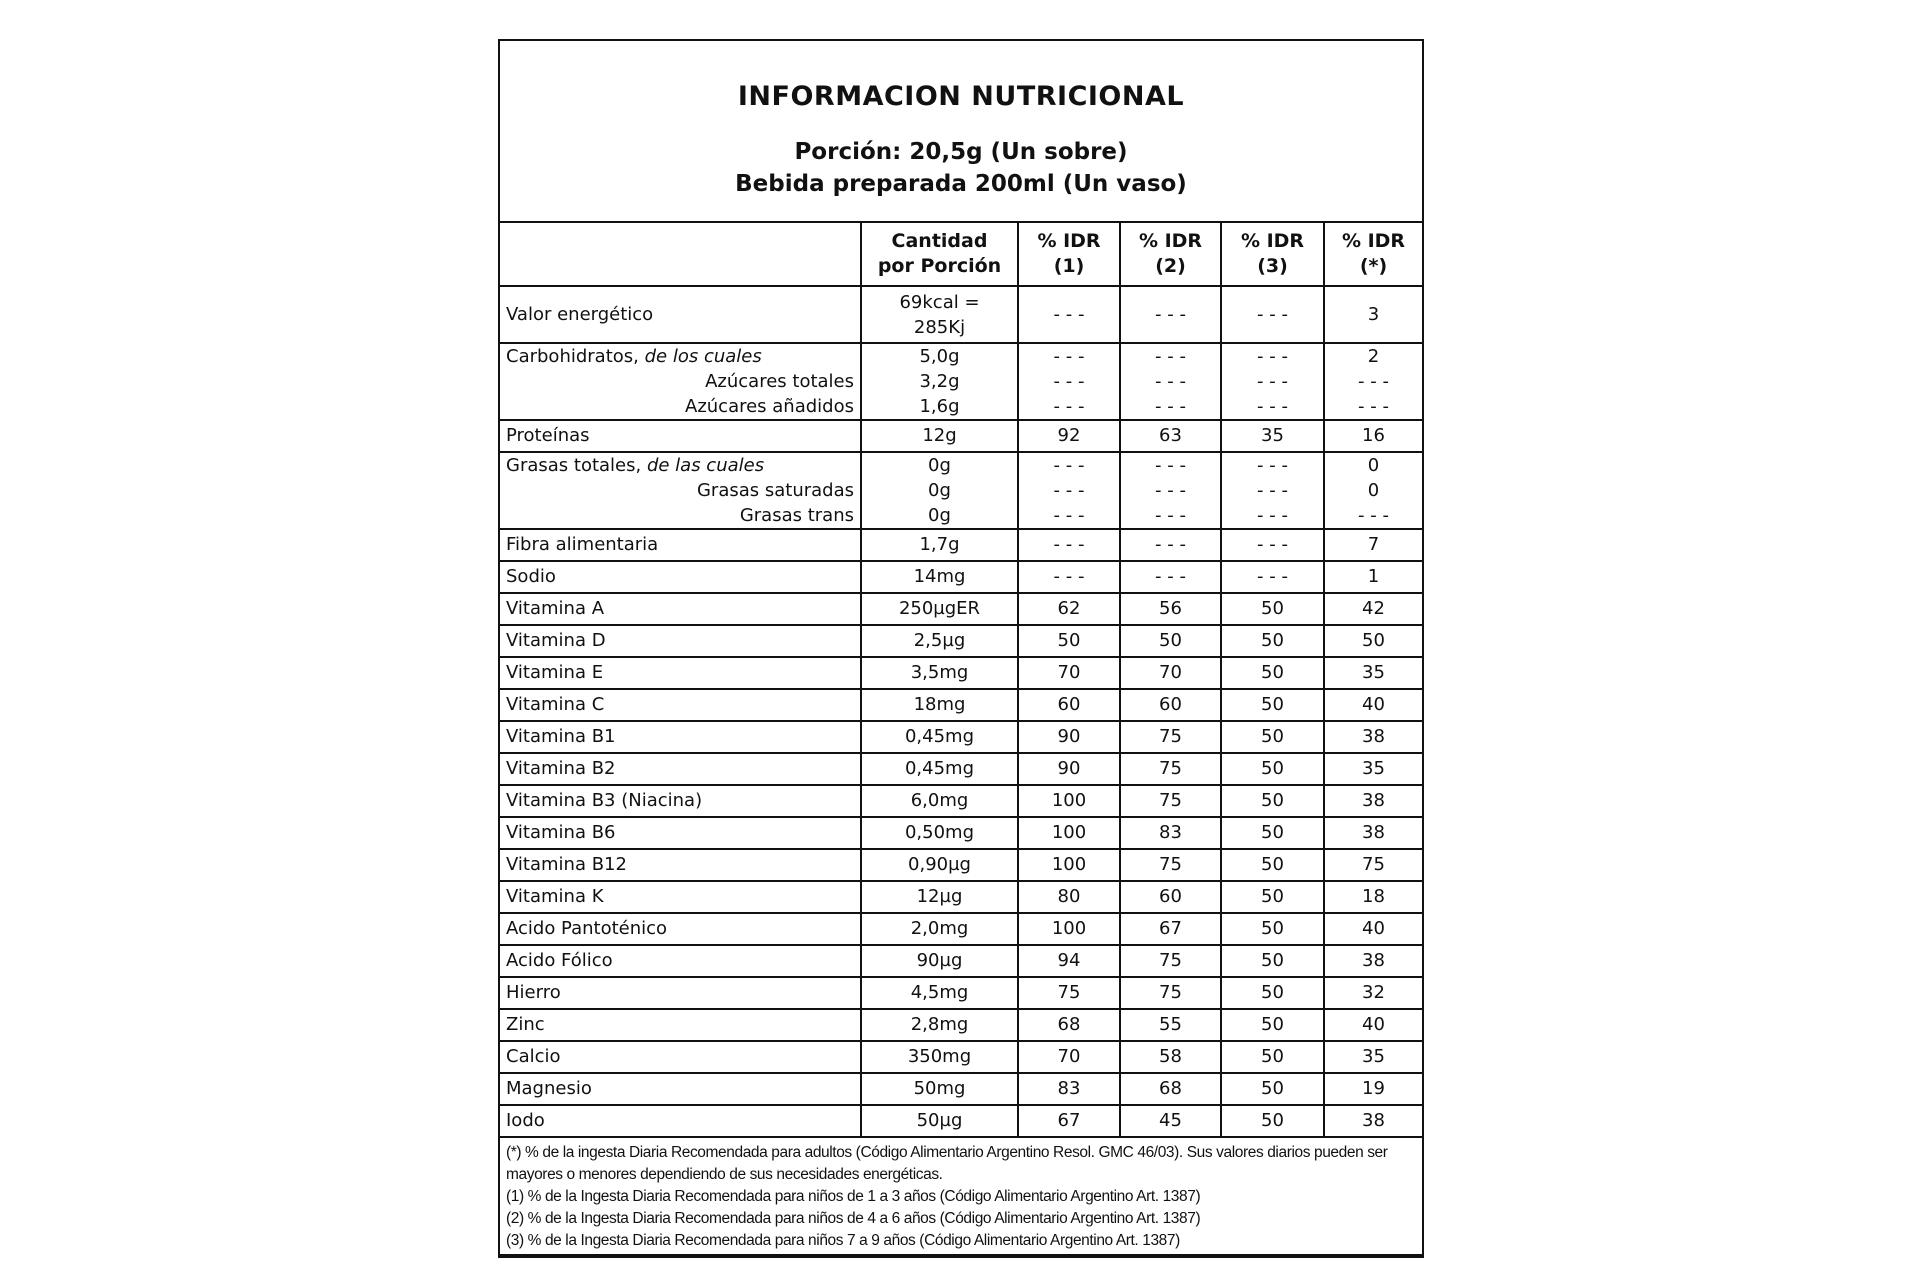  What do you see at coordinates (961, 1089) in the screenshot?
I see `table-row: Magnesio 50mg 83 68 50 19` at bounding box center [961, 1089].